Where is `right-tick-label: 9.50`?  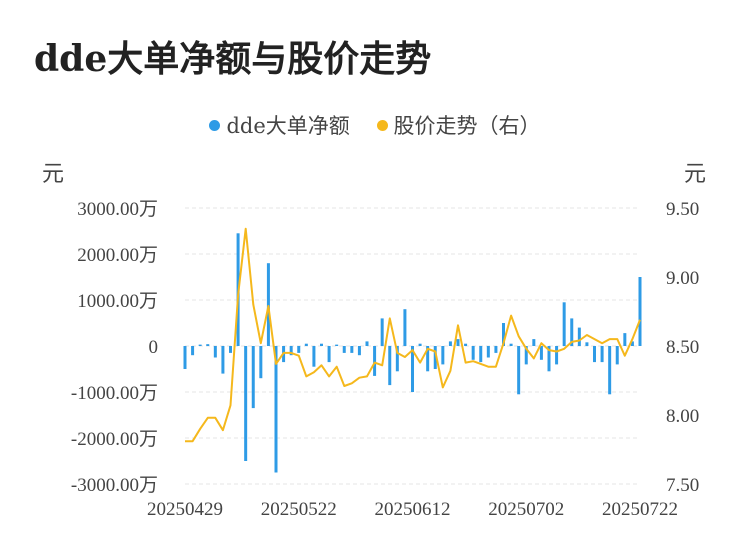
right-tick-label: 9.50 is located at coordinates (682, 209).